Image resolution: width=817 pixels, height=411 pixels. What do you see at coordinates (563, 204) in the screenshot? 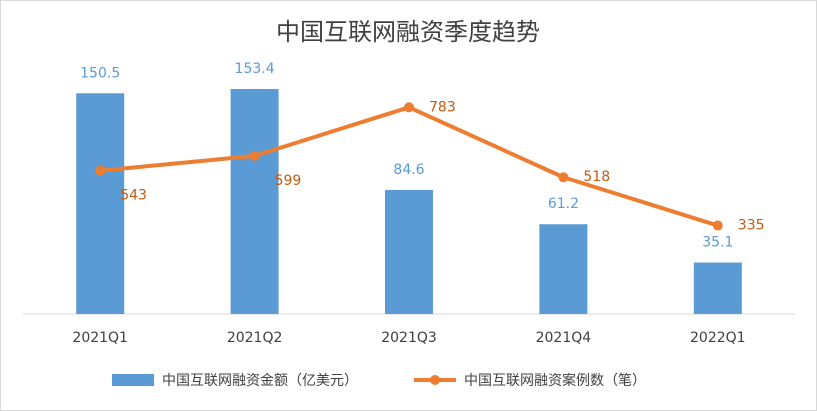
I see `bar-value-label: 61.2` at bounding box center [563, 204].